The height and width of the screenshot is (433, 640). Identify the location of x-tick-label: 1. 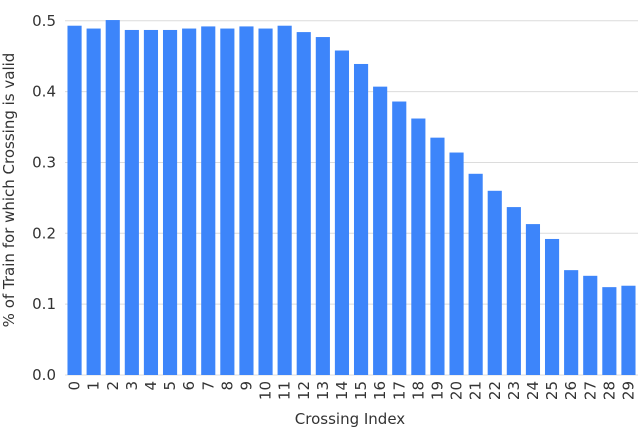
(94, 386).